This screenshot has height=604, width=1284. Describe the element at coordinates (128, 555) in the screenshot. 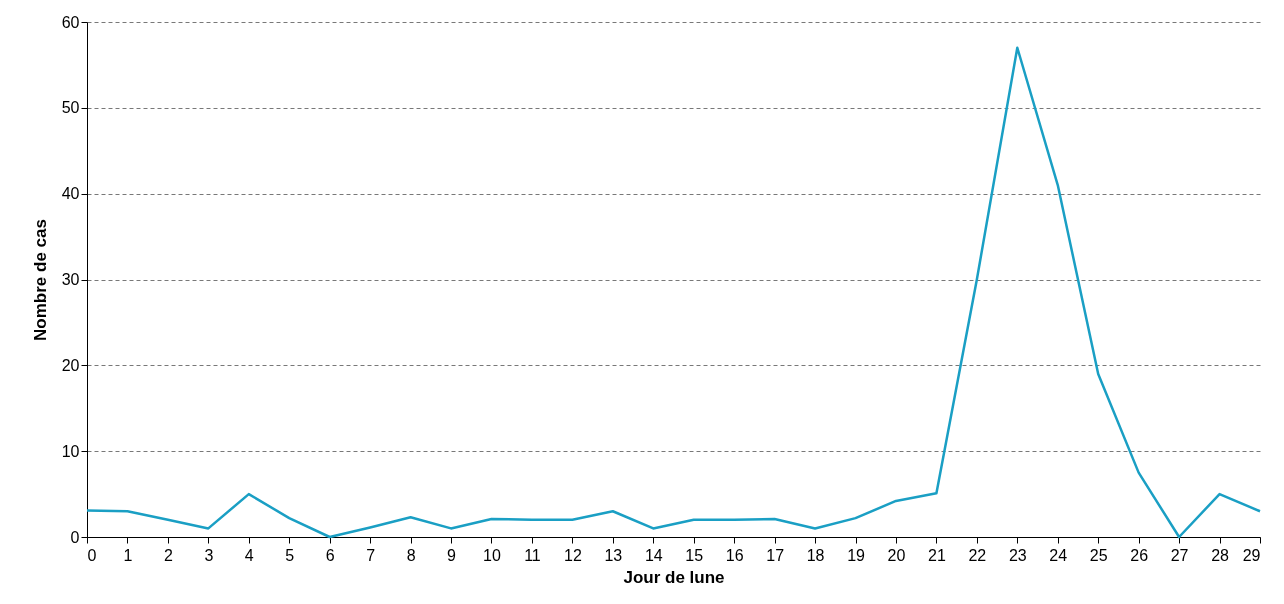

I see `x-tick-label: 1` at that location.